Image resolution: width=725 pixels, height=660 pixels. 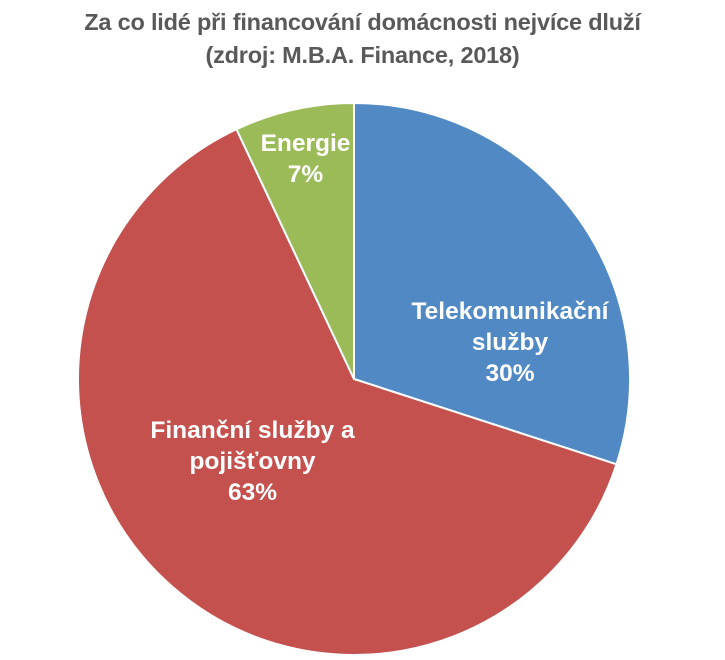 What do you see at coordinates (362, 55) in the screenshot?
I see `chart-title-line-2: (zdroj: M.B.A. Finance, 2018)` at bounding box center [362, 55].